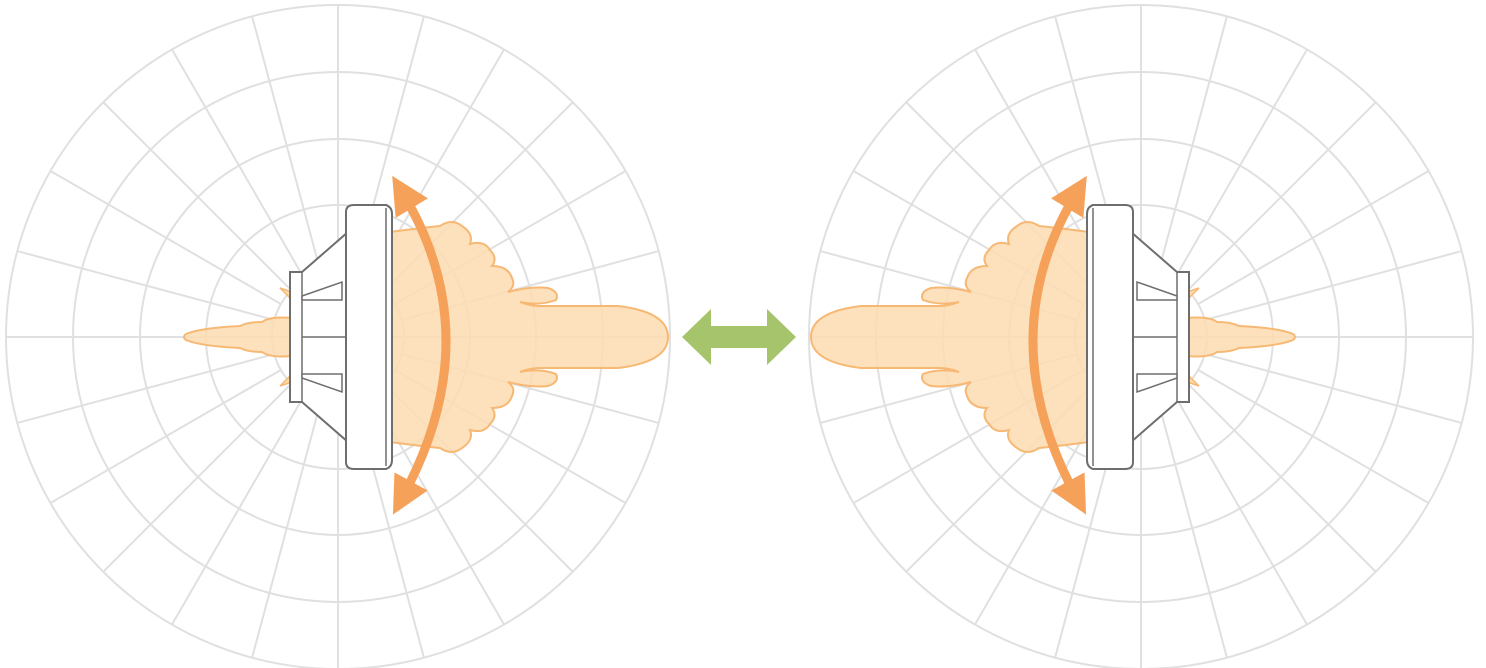 This screenshot has height=668, width=1486. Describe the element at coordinates (949, 337) in the screenshot. I see `right-radiation-pattern` at that location.